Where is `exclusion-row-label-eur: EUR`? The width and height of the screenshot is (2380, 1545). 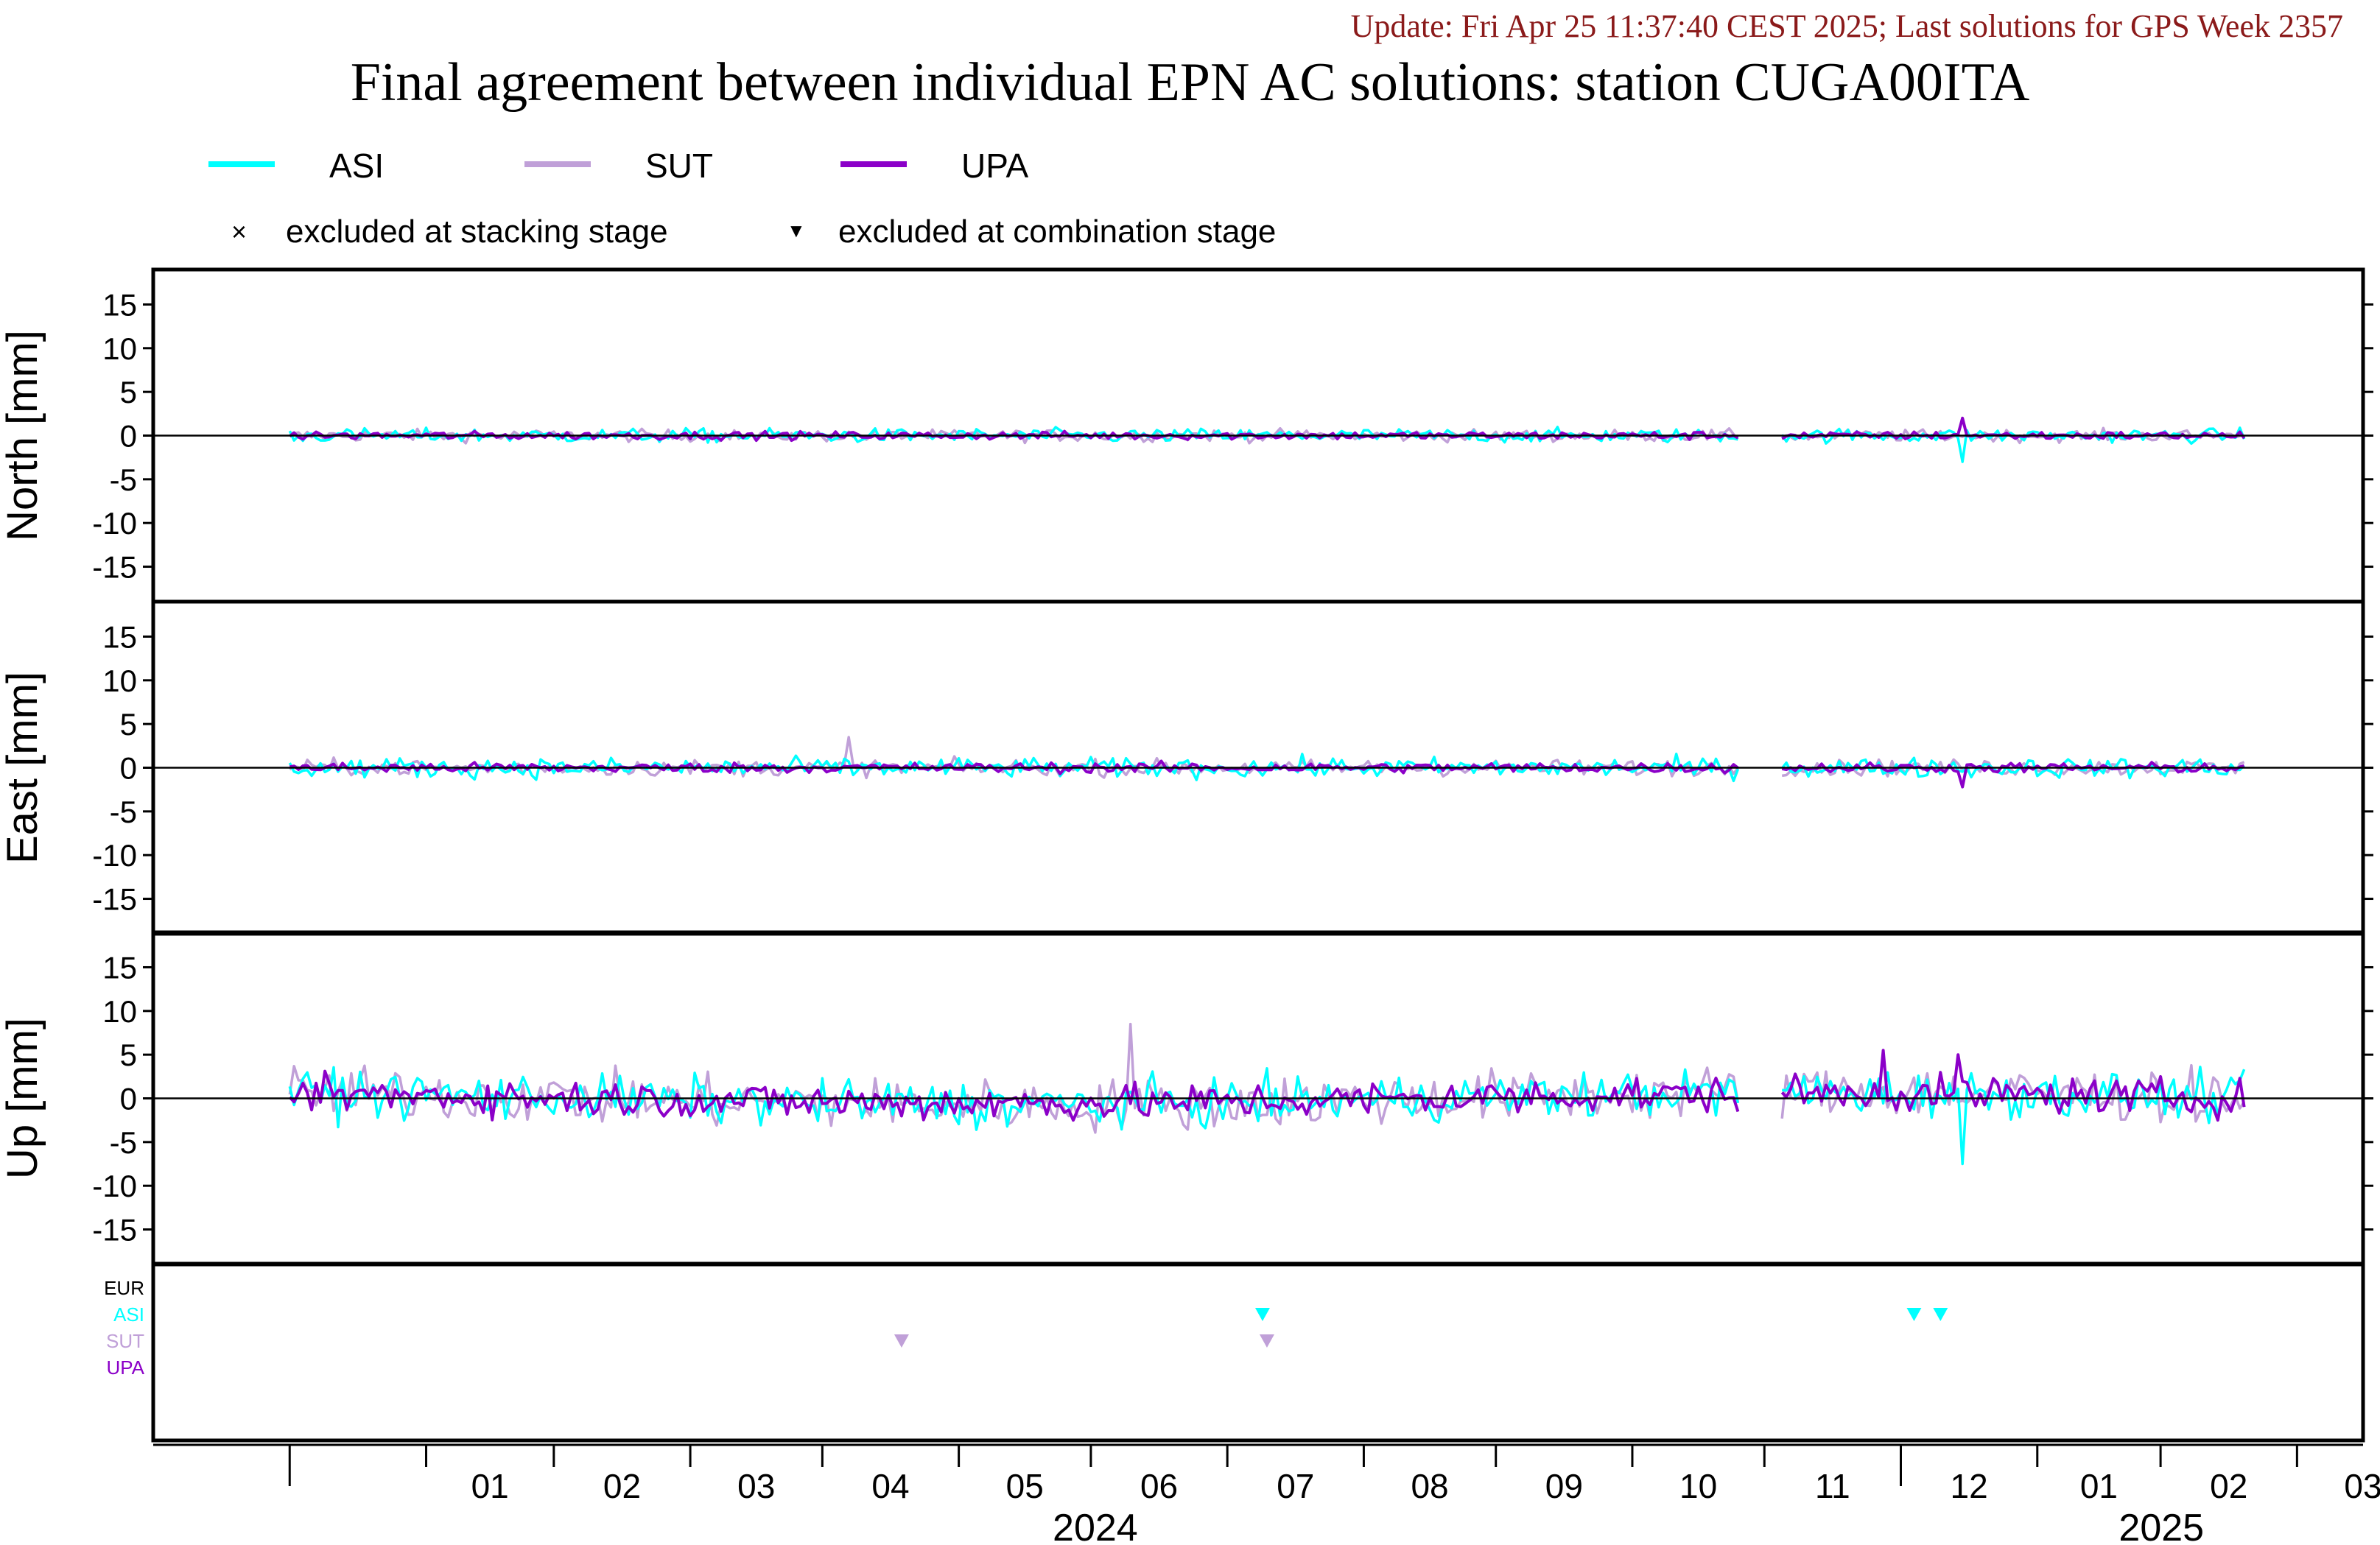
exclusion-row-label-eur: EUR is located at coordinates (124, 1288).